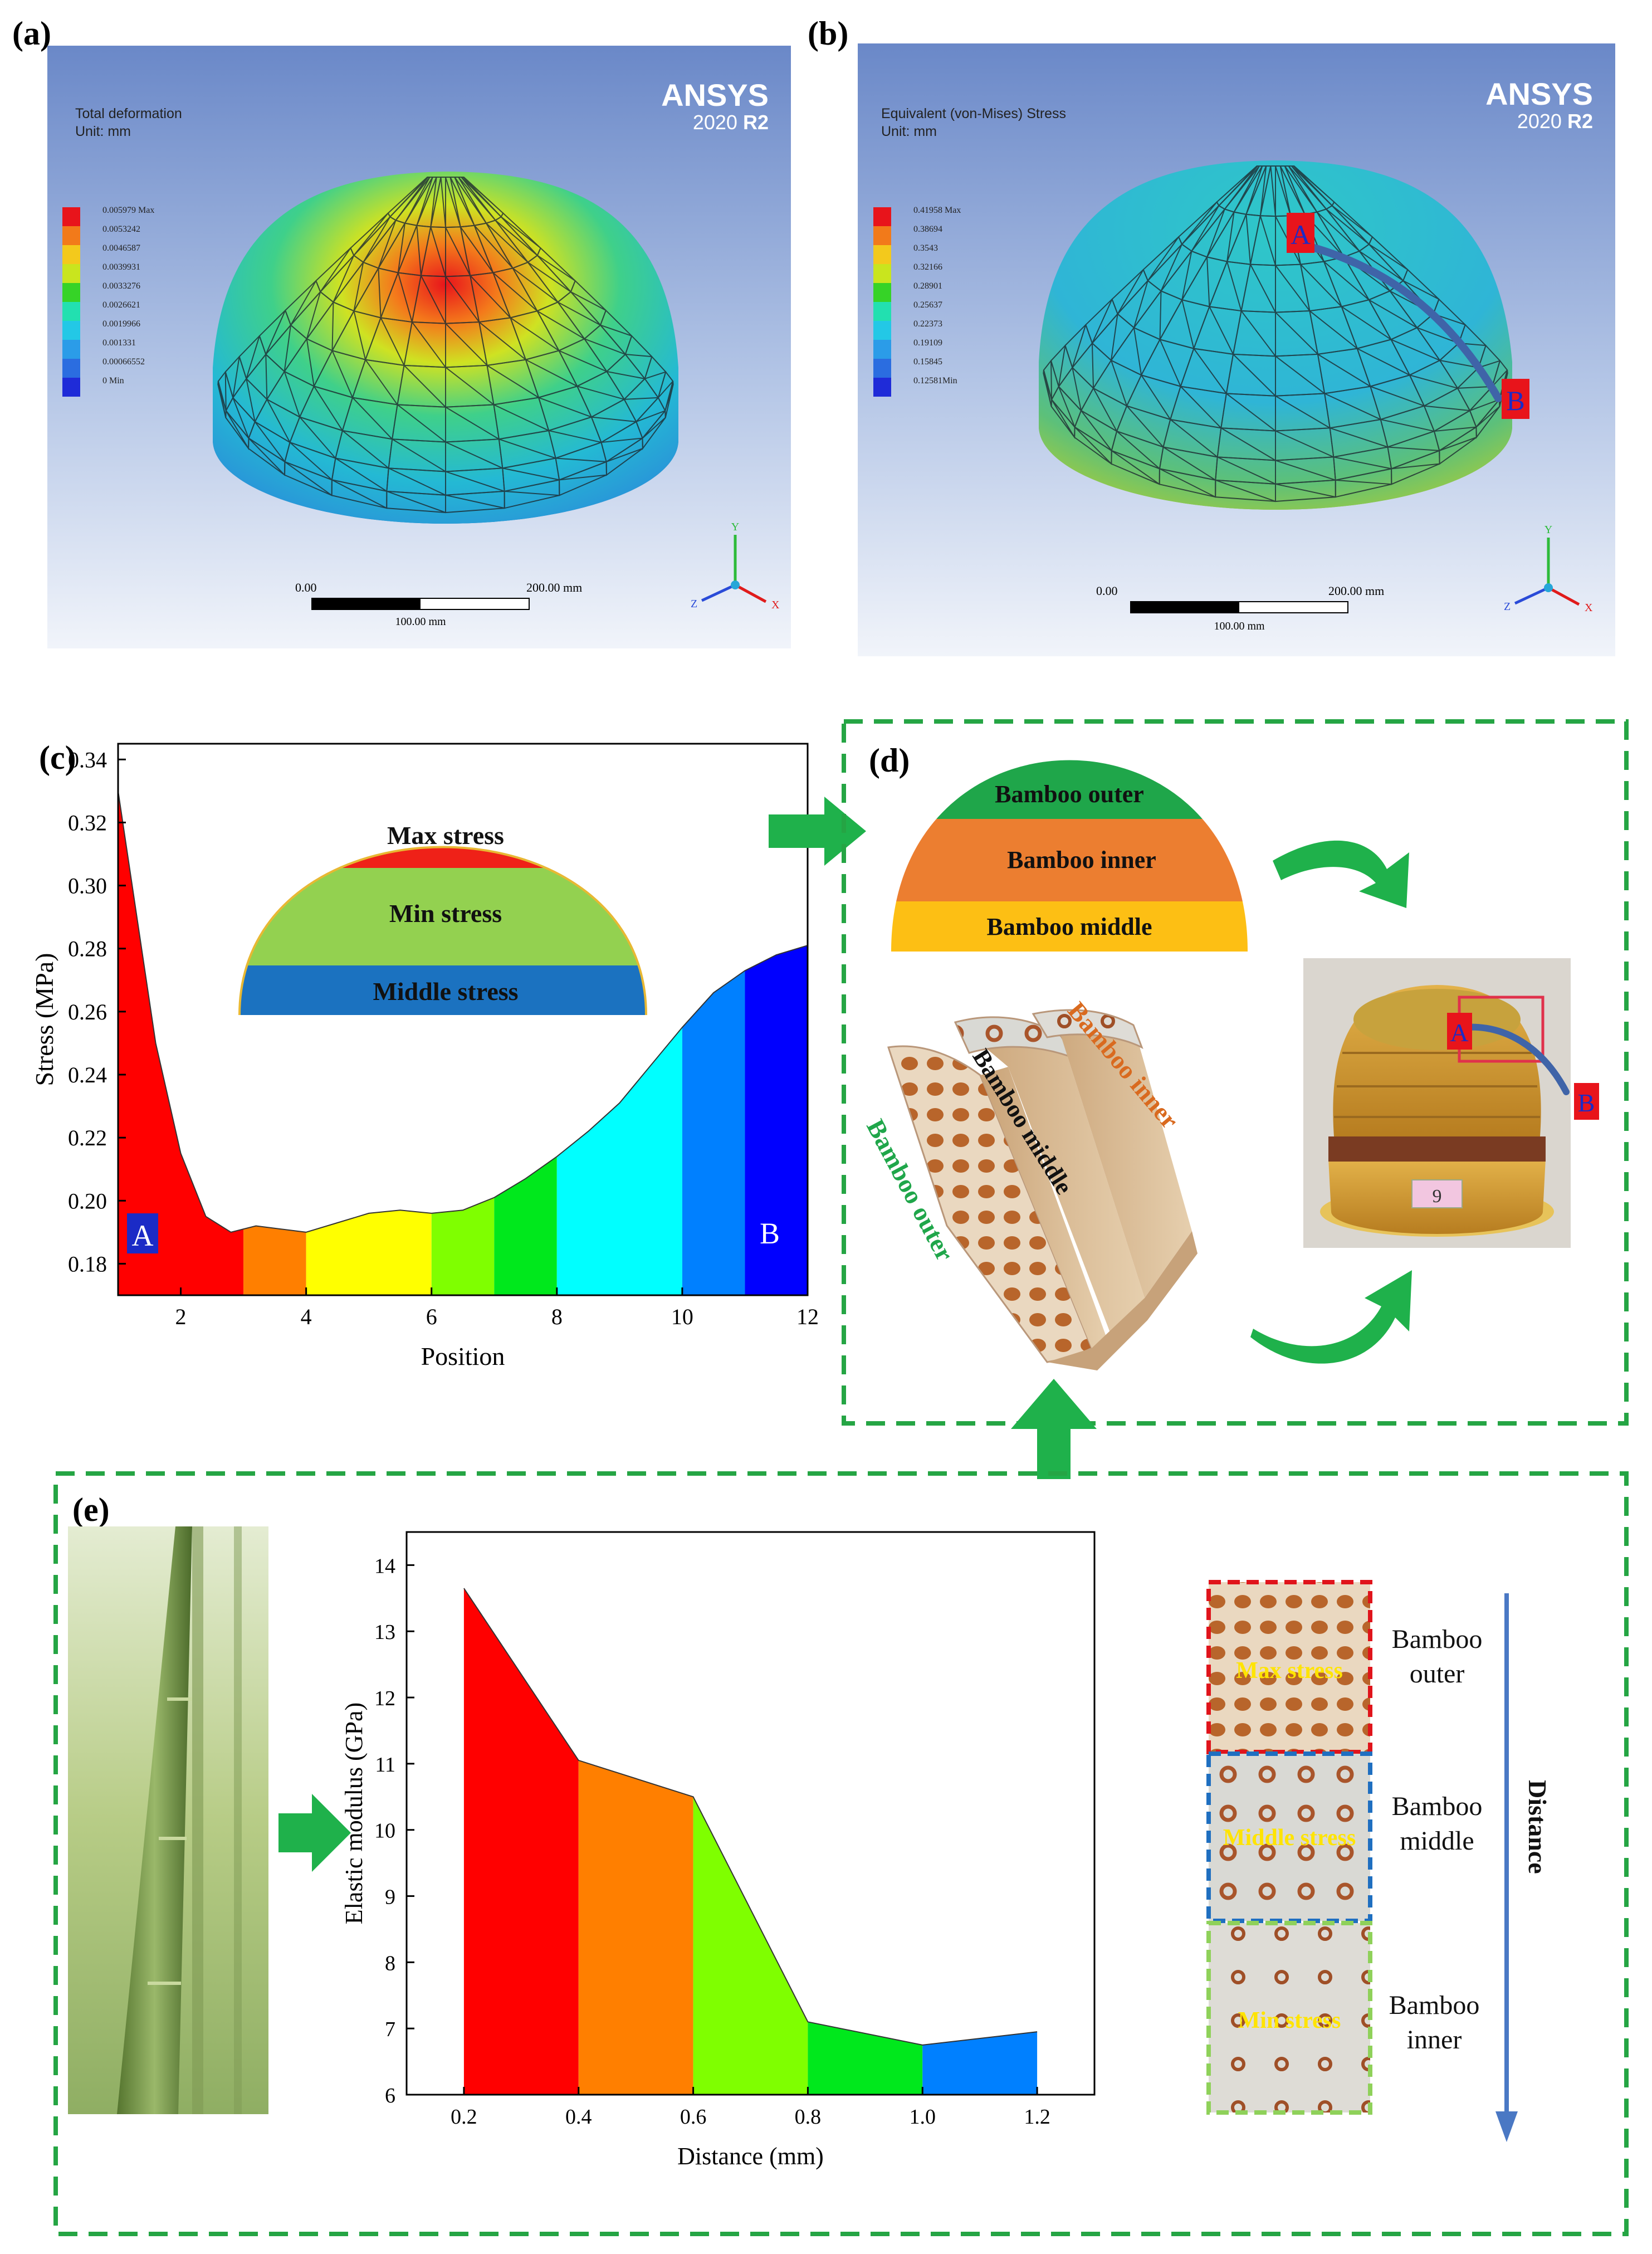 This screenshot has width=1652, height=2254. I want to click on y-tick-label: 10, so click(384, 1831).